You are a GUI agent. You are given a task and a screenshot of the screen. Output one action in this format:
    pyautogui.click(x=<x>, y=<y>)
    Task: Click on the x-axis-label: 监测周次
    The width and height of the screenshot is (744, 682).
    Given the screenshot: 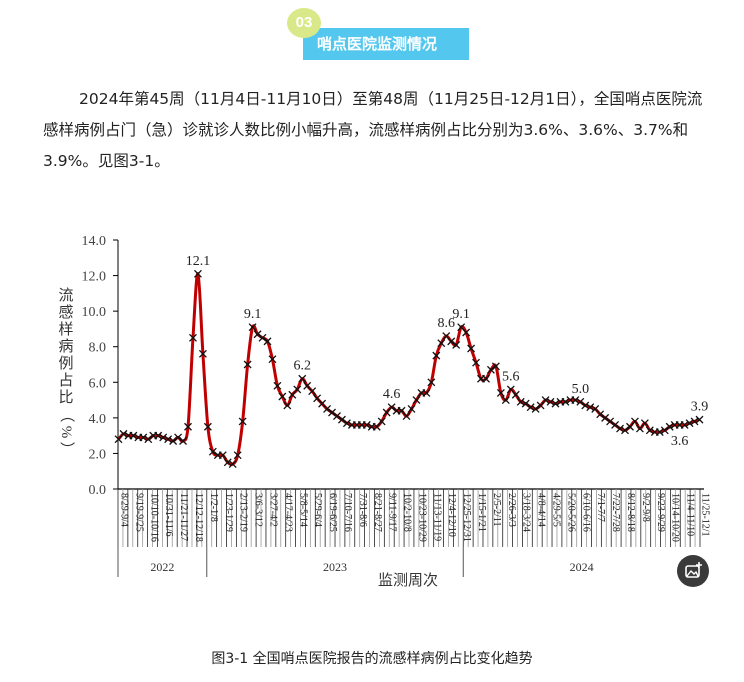 What is the action you would take?
    pyautogui.click(x=408, y=580)
    